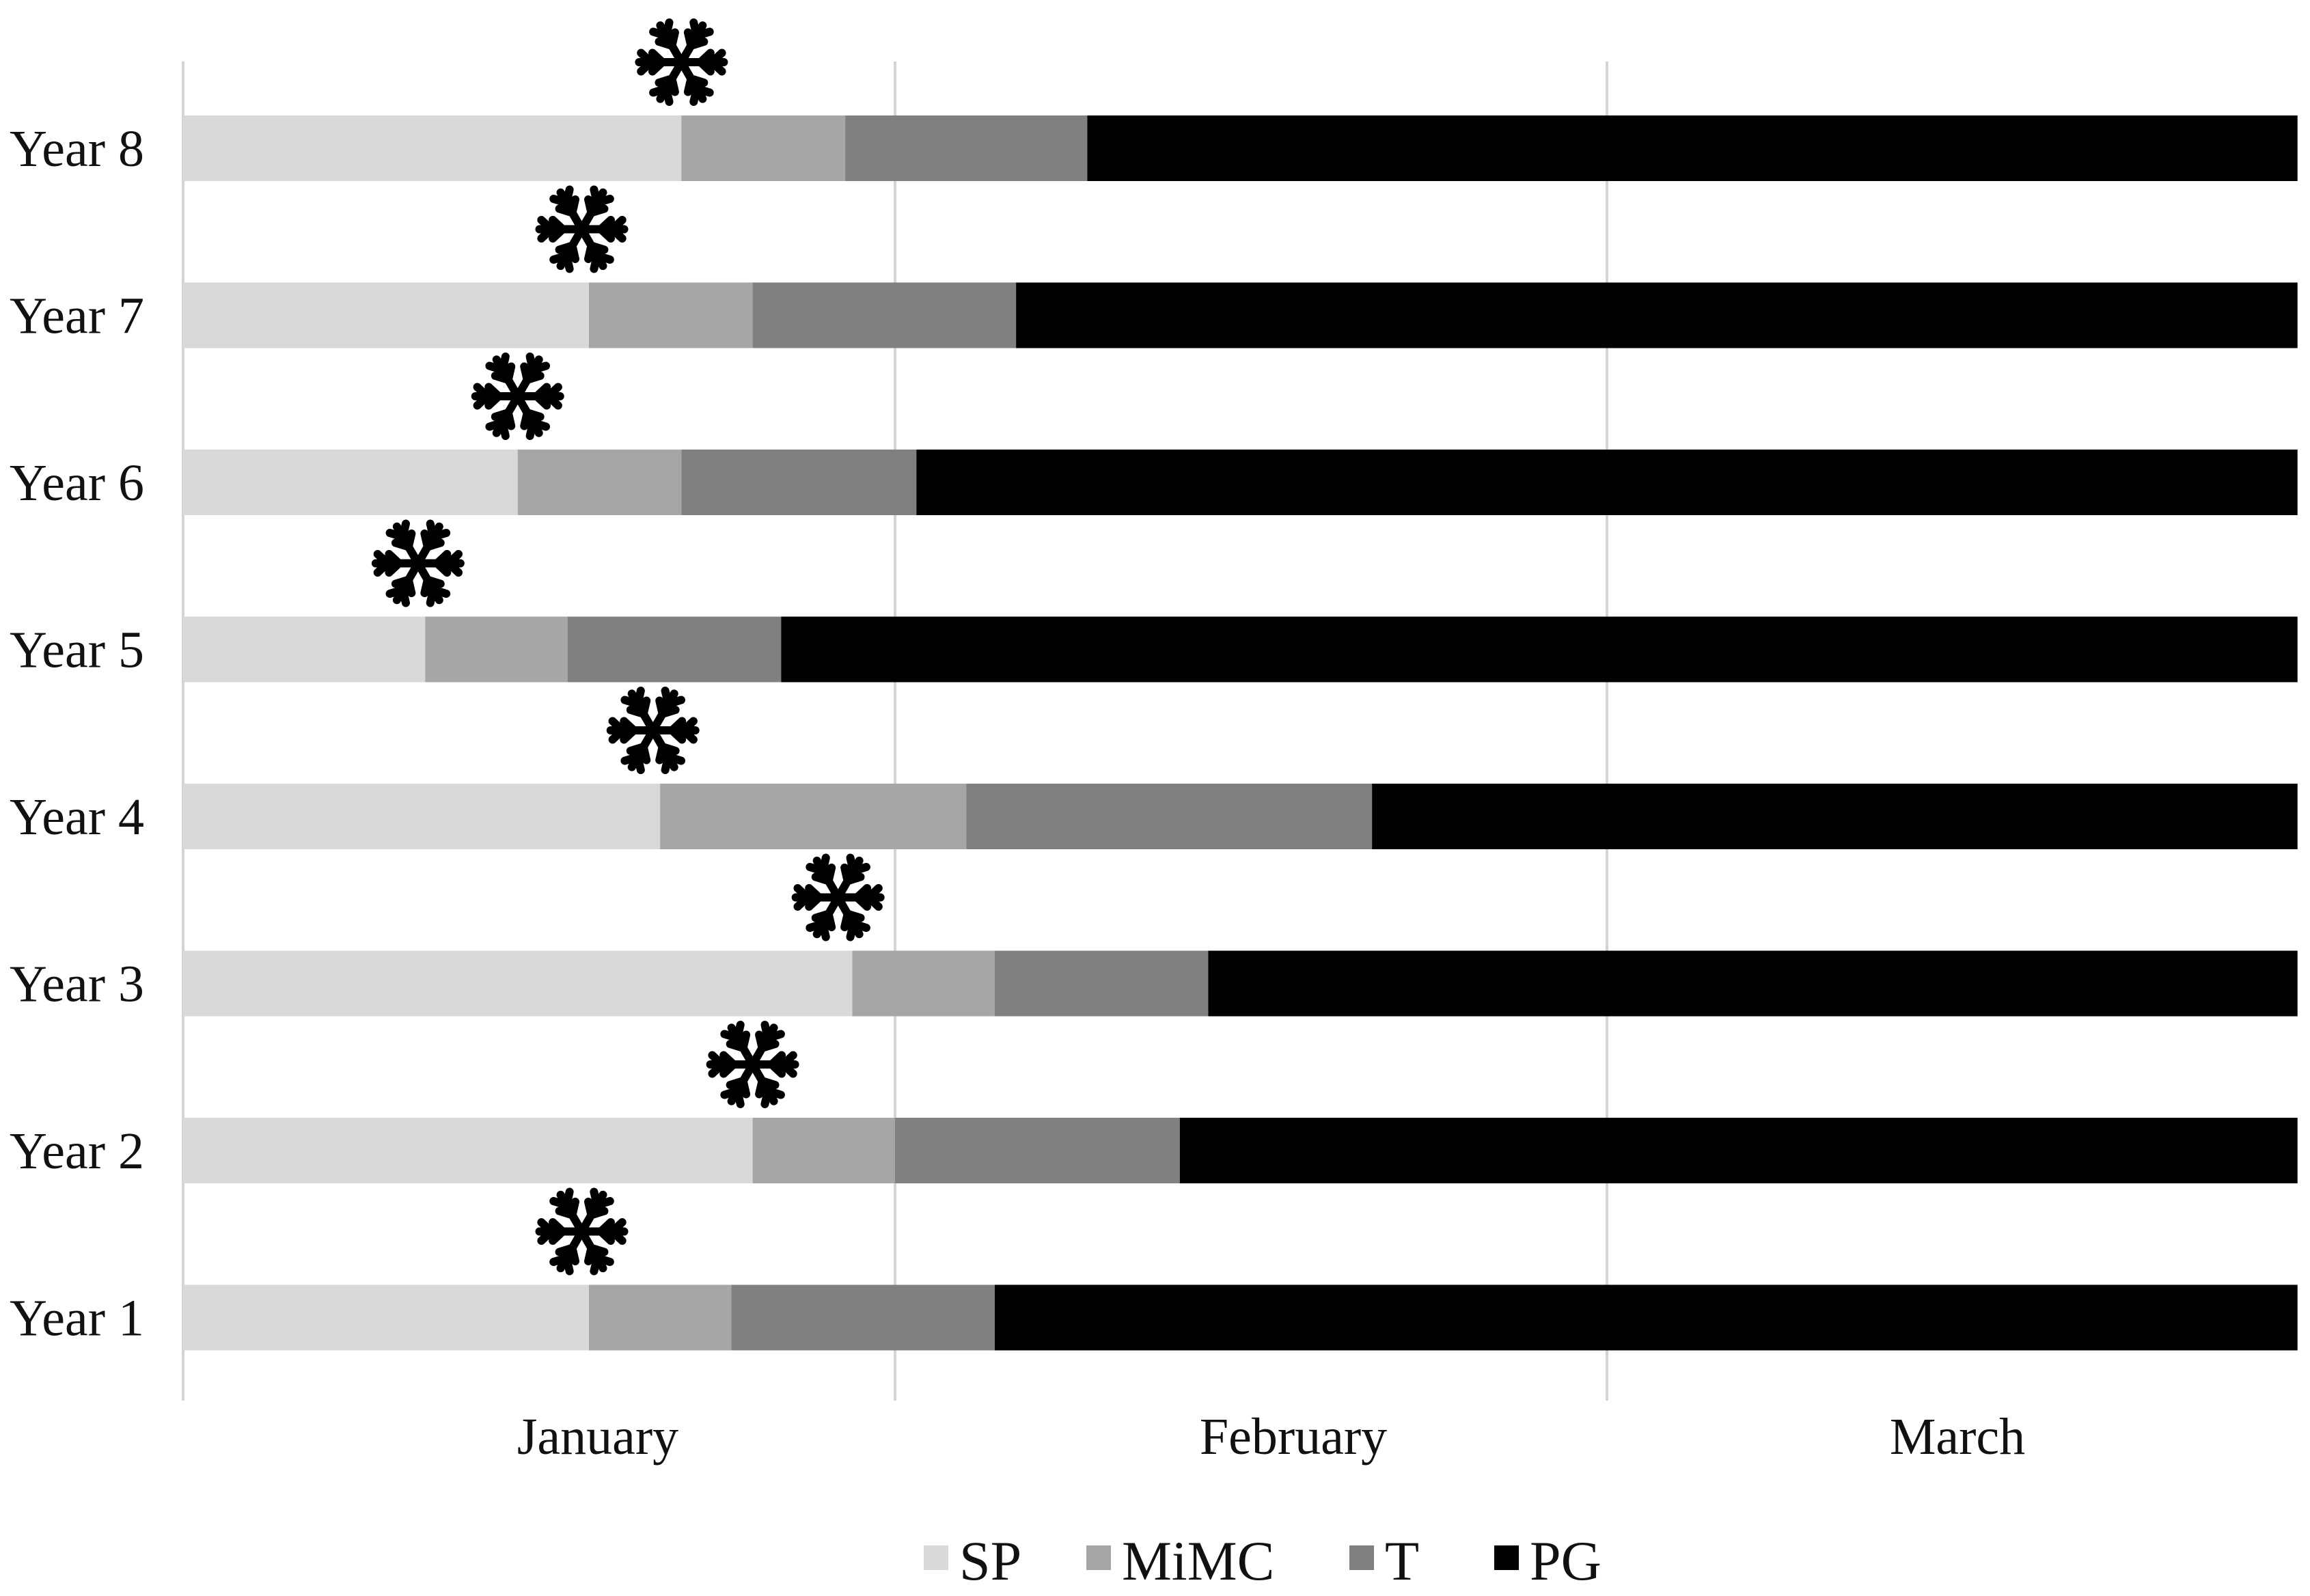 Image resolution: width=2310 pixels, height=1596 pixels. What do you see at coordinates (77, 1318) in the screenshot?
I see `y-tick-label: Year 1` at bounding box center [77, 1318].